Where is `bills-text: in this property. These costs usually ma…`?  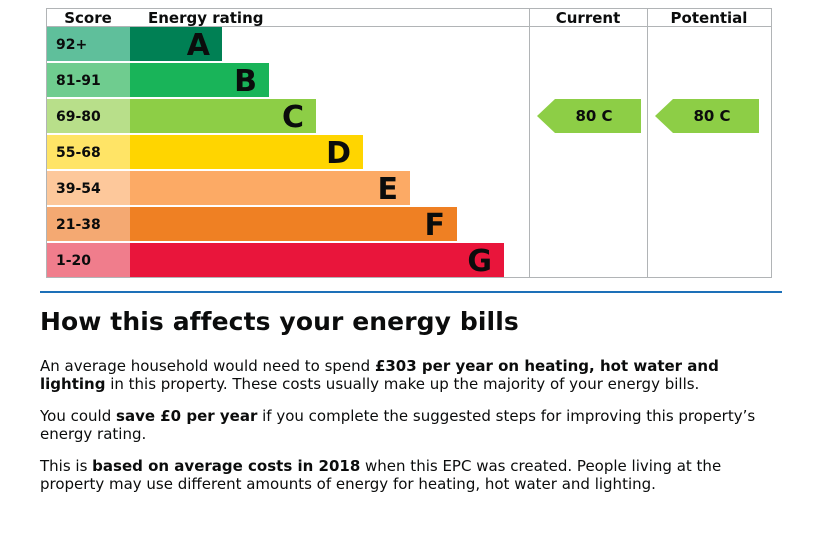 bills-text: in this property. These costs usually ma… is located at coordinates (402, 384).